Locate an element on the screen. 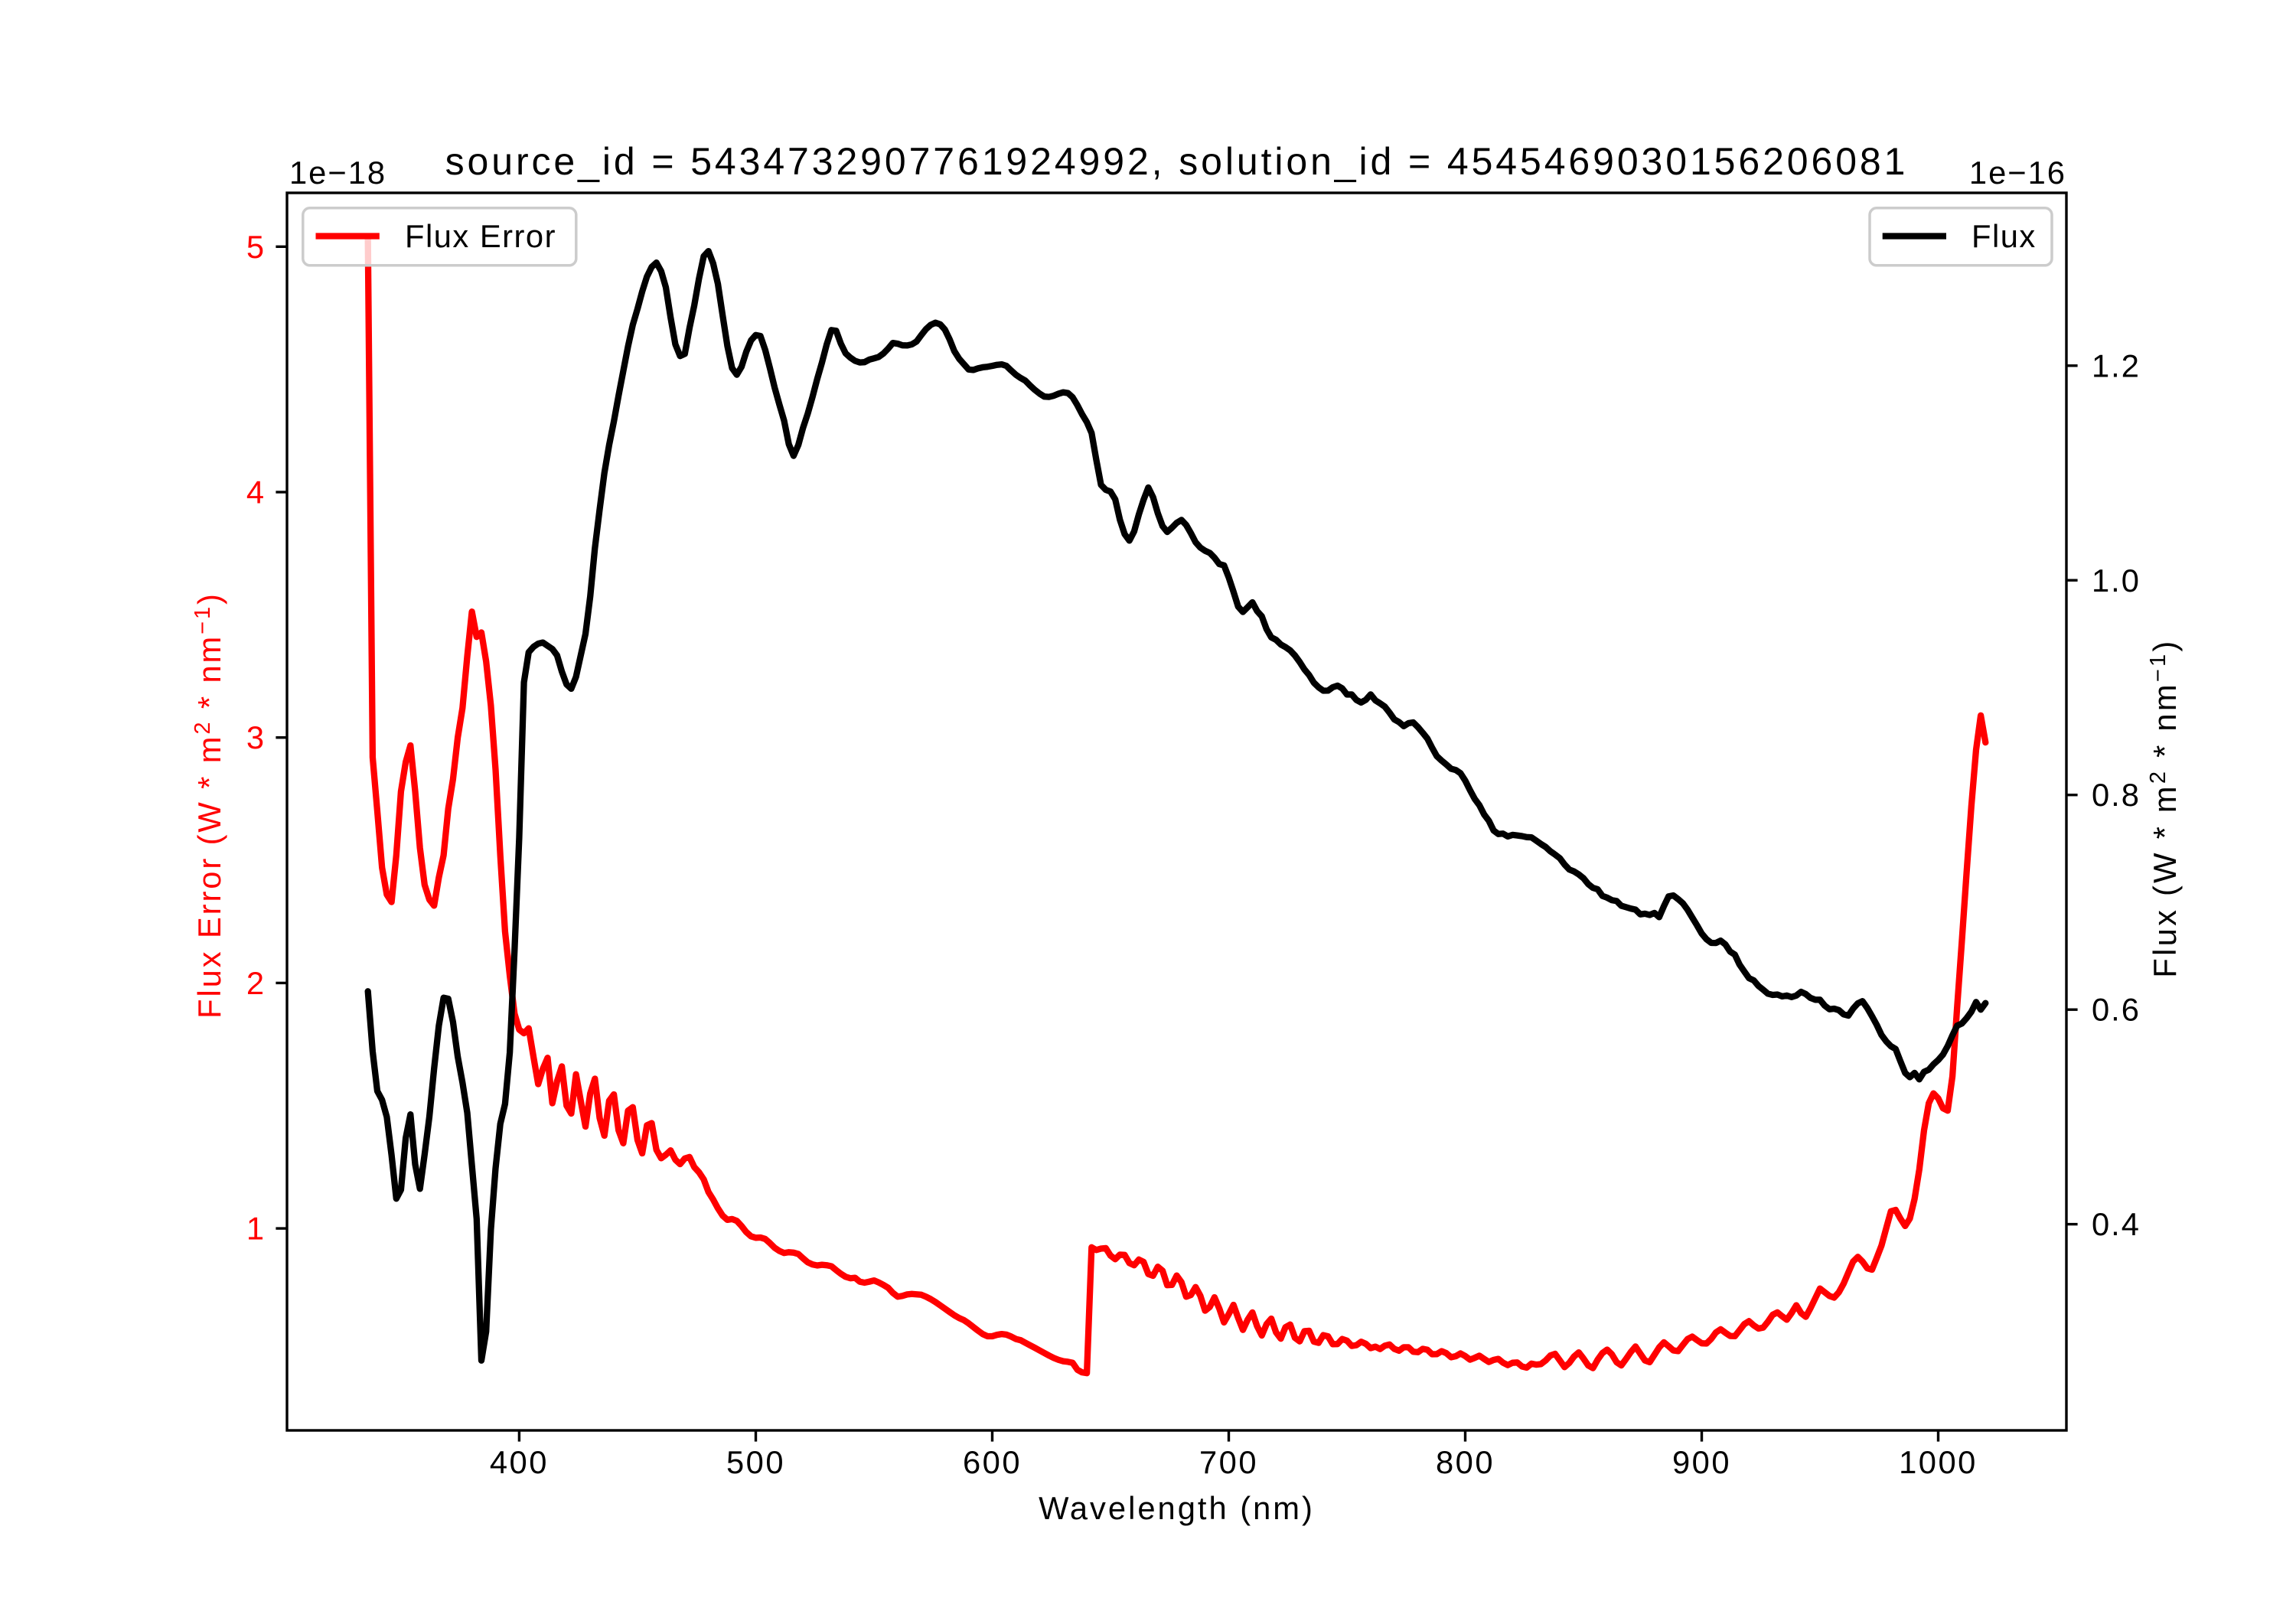  svg-text: 0.8 is located at coordinates (2116, 795).